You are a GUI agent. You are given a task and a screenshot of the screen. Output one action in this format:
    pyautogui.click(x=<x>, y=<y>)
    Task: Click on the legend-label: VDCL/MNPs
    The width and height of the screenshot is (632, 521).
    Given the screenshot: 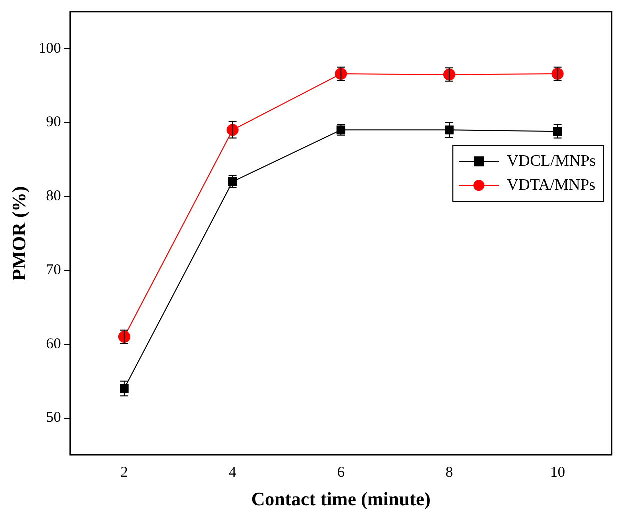 What is the action you would take?
    pyautogui.click(x=551, y=161)
    